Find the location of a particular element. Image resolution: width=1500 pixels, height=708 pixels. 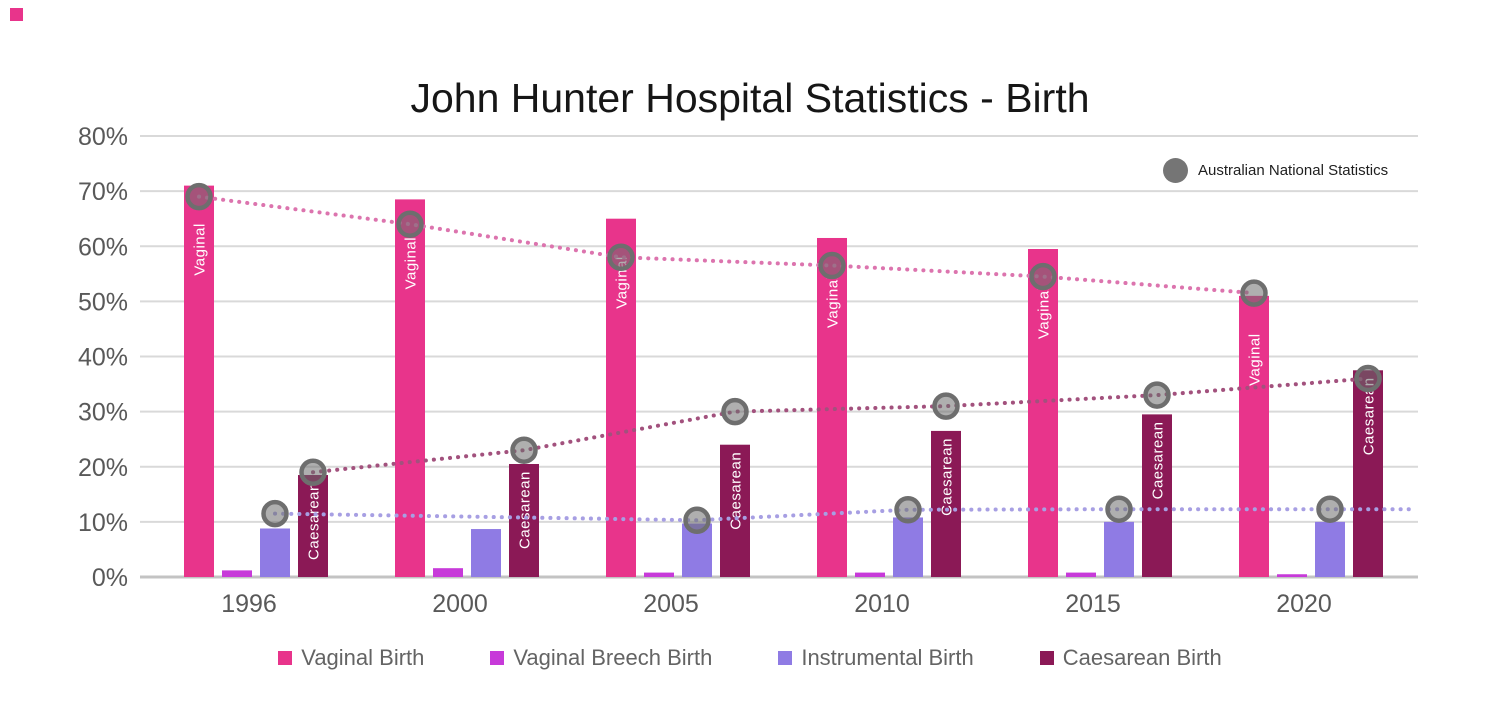

bar-vaginal-breech-birth-2010 is located at coordinates (870, 574).